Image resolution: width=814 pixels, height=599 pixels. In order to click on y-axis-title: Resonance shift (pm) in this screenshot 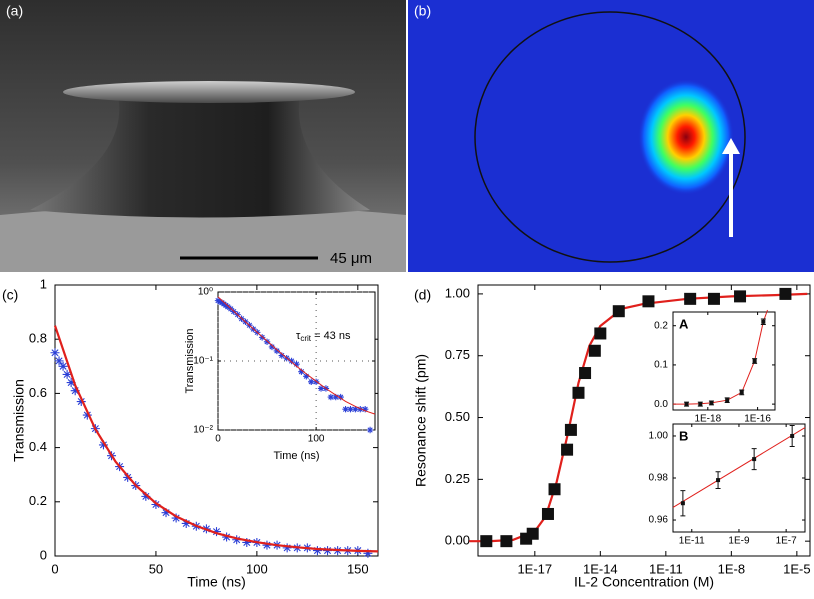, I will do `click(421, 420)`.